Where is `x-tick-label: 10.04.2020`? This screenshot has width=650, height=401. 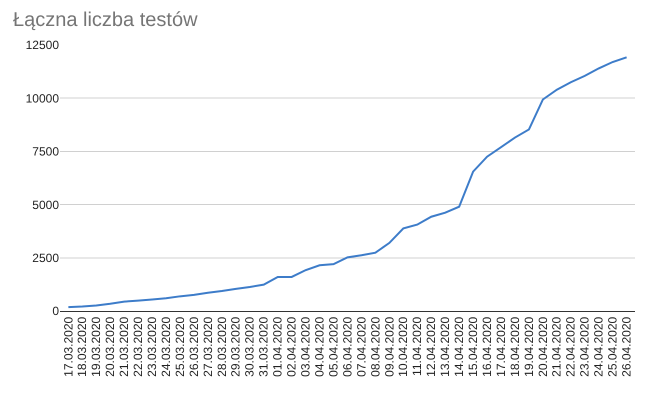 x-tick-label: 10.04.2020 is located at coordinates (403, 346).